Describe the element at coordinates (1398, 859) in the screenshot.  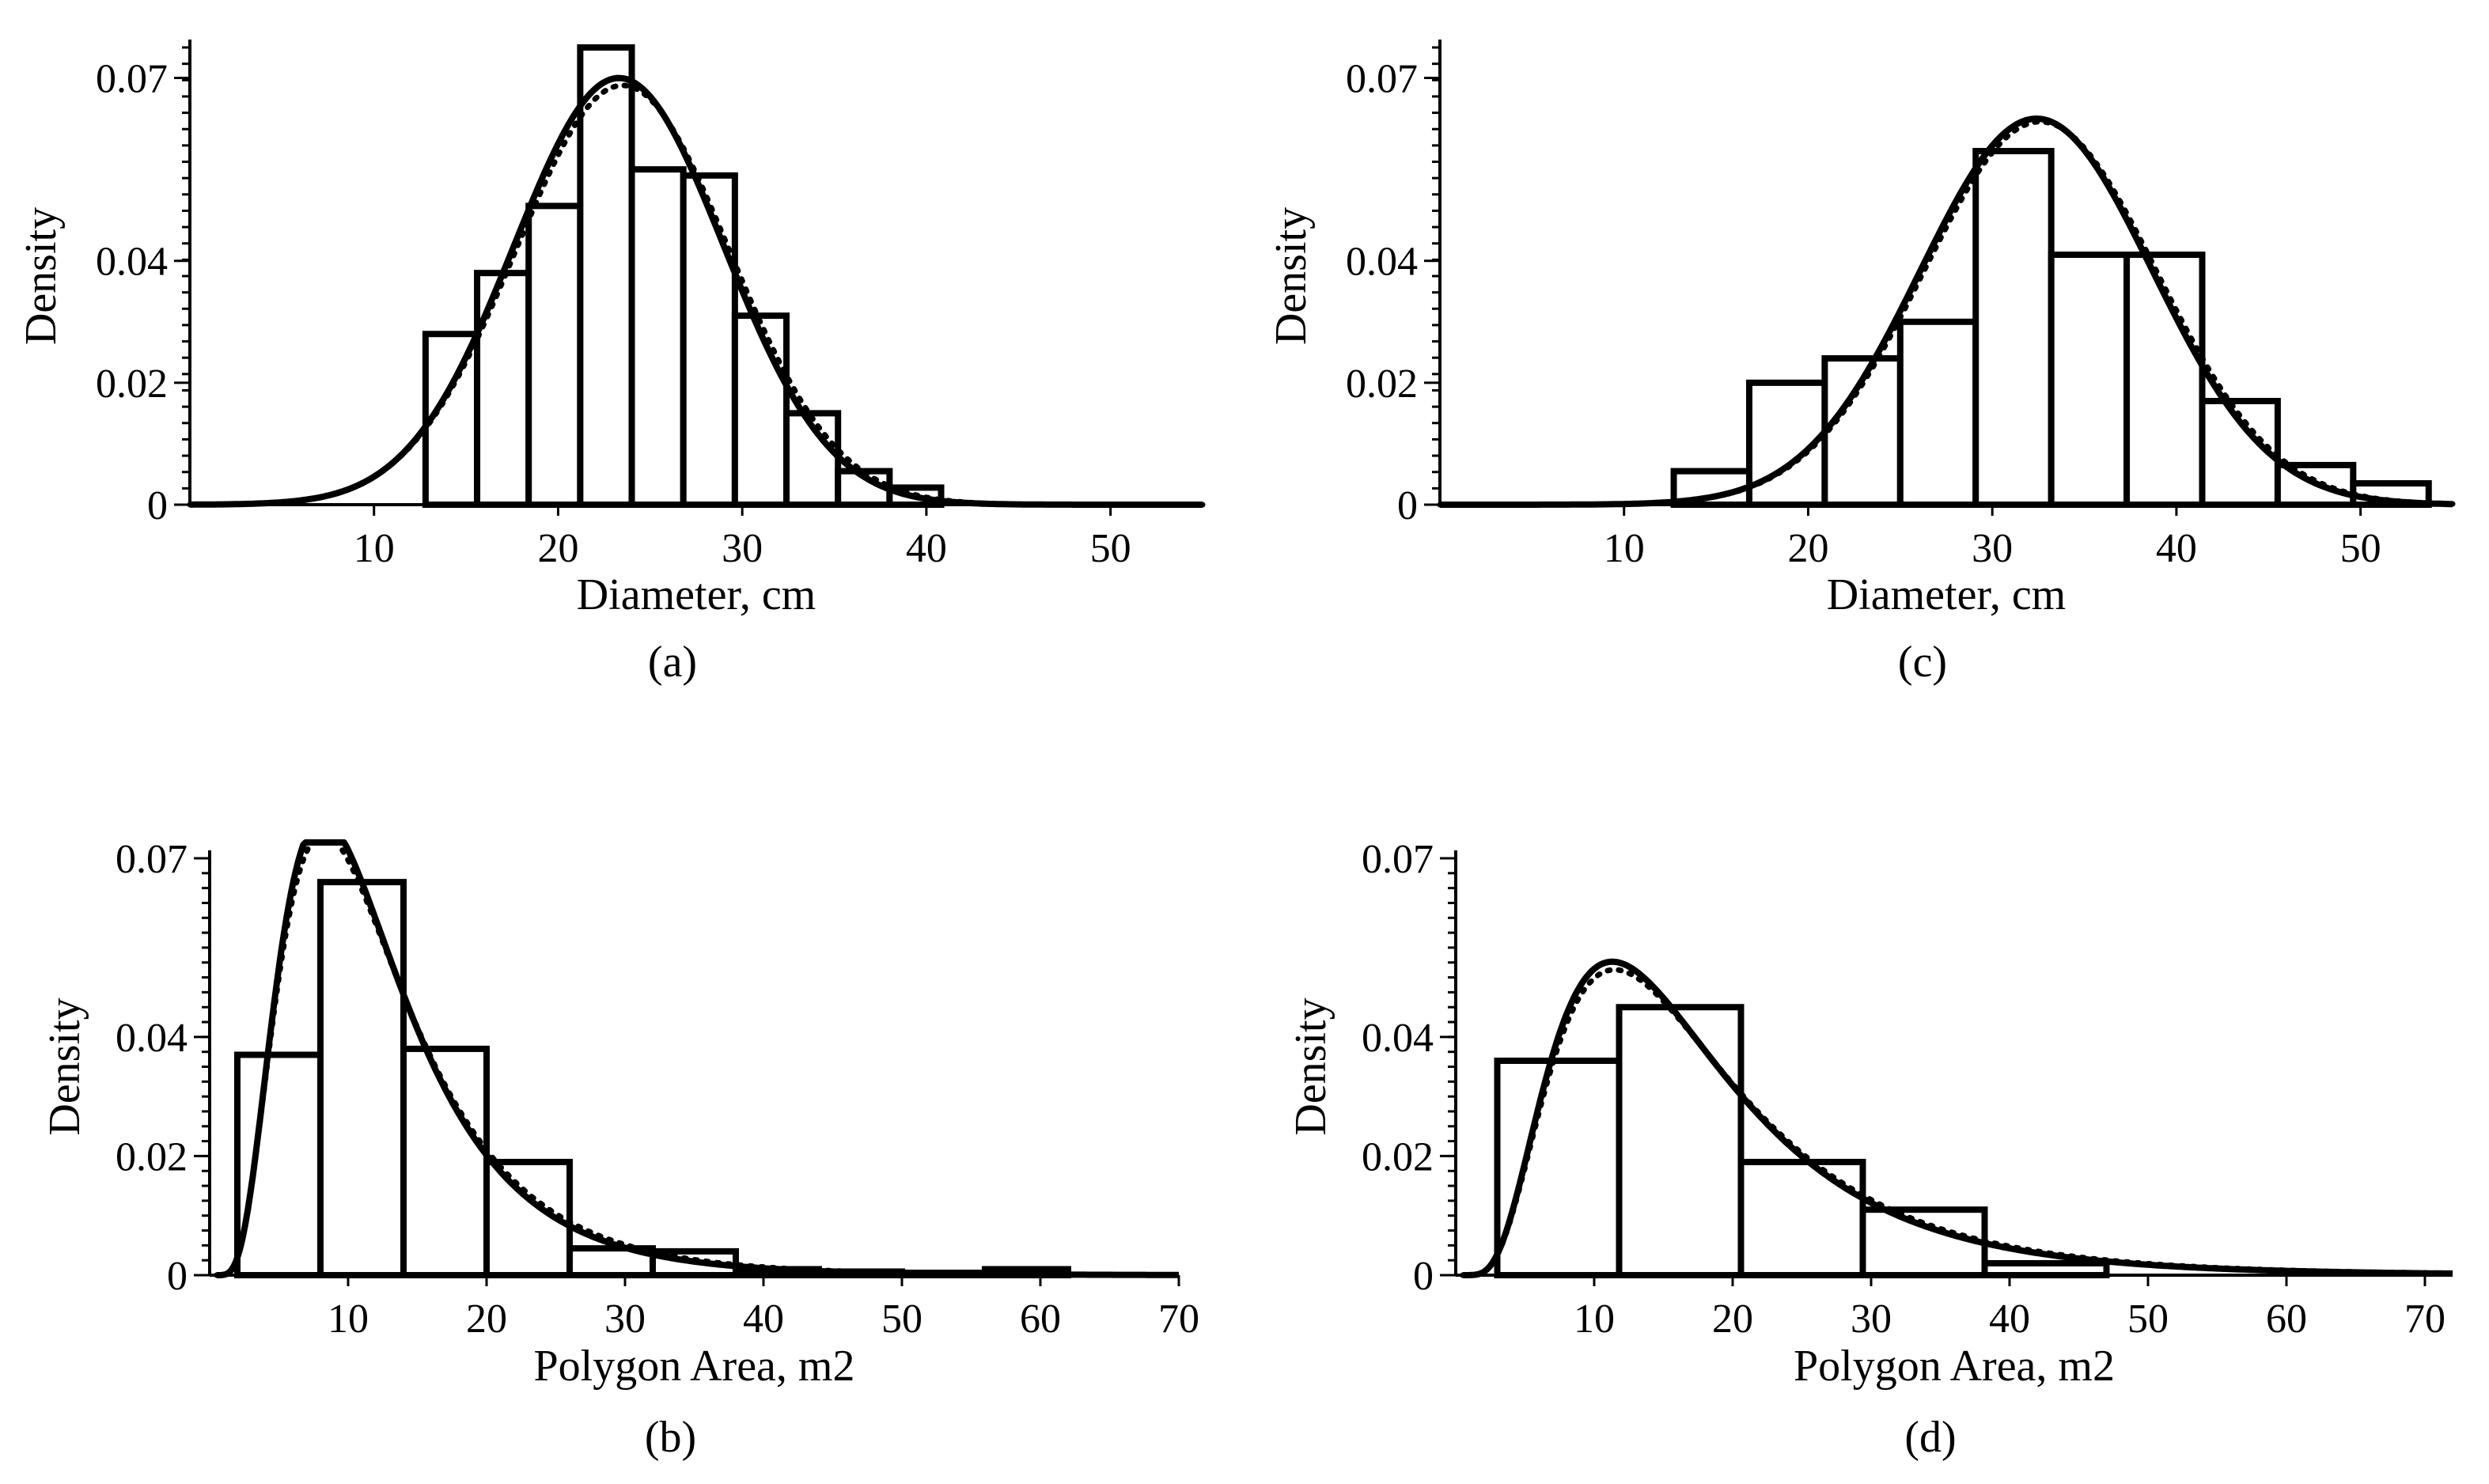
I see `y-tick-label-d-3: 0.07` at that location.